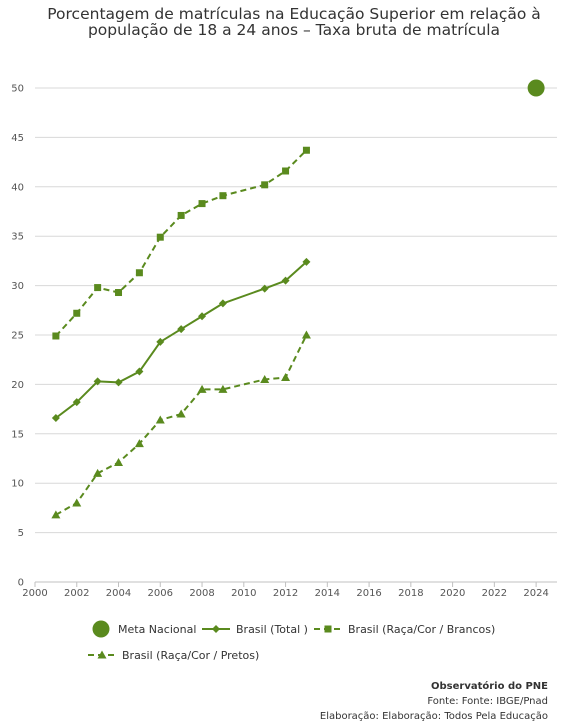 This screenshot has width=588, height=728. I want to click on legend-item-meta-nacional: Meta Nacional, so click(143, 629).